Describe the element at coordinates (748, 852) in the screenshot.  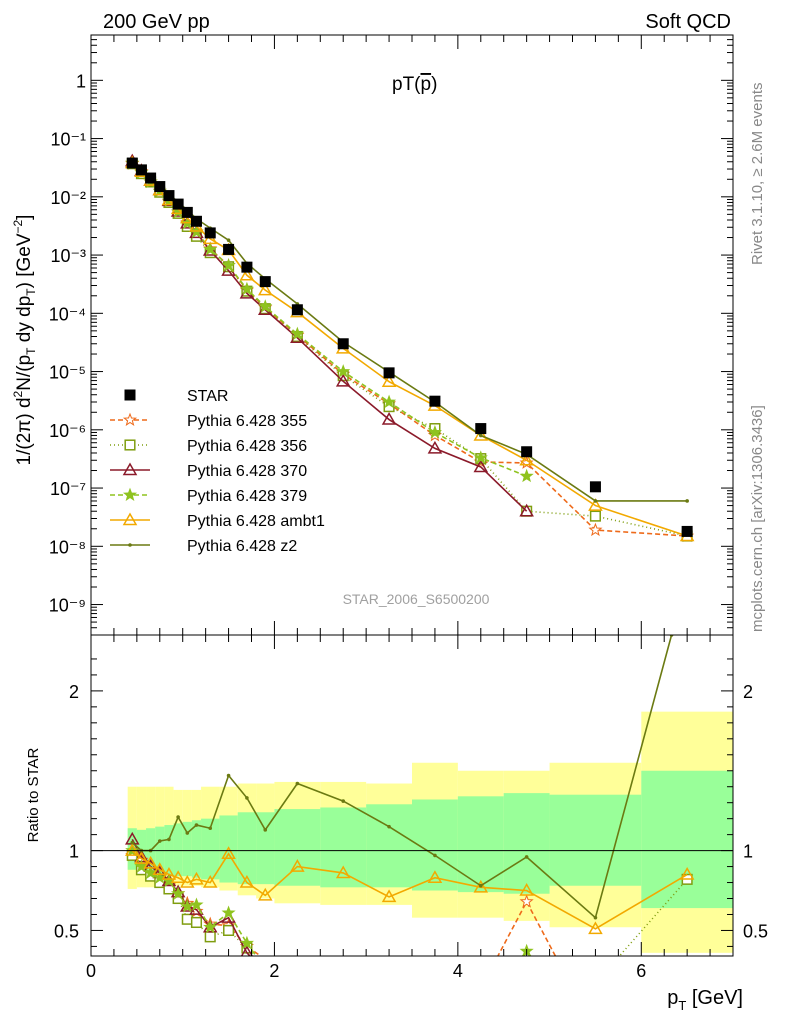
I see `ratio-y-tick-label-right: 1` at that location.